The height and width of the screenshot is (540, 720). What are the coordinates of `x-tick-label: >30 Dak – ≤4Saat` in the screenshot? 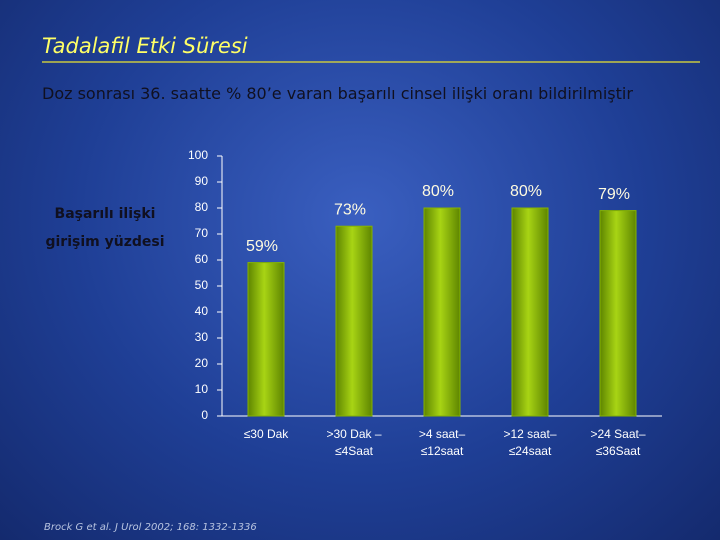 It's located at (354, 442).